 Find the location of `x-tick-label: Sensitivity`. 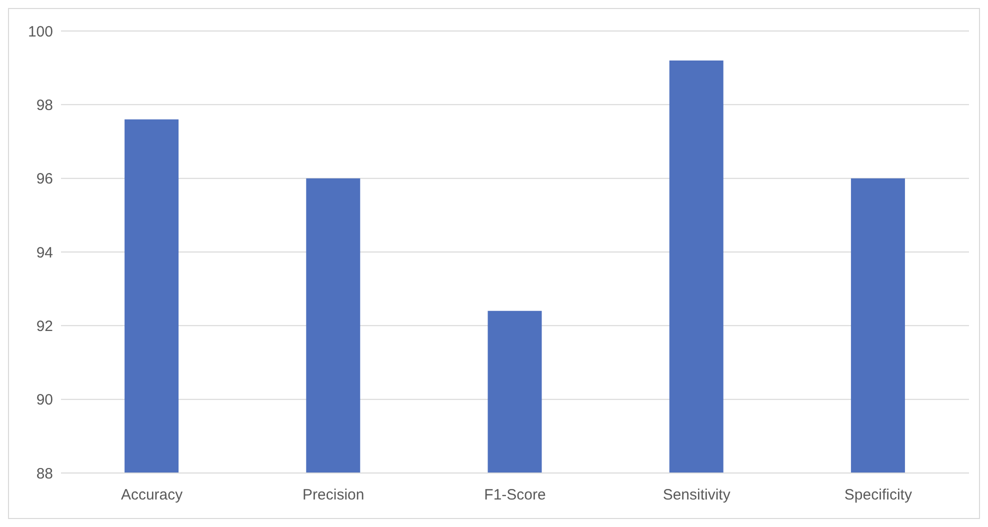

x-tick-label: Sensitivity is located at coordinates (696, 495).